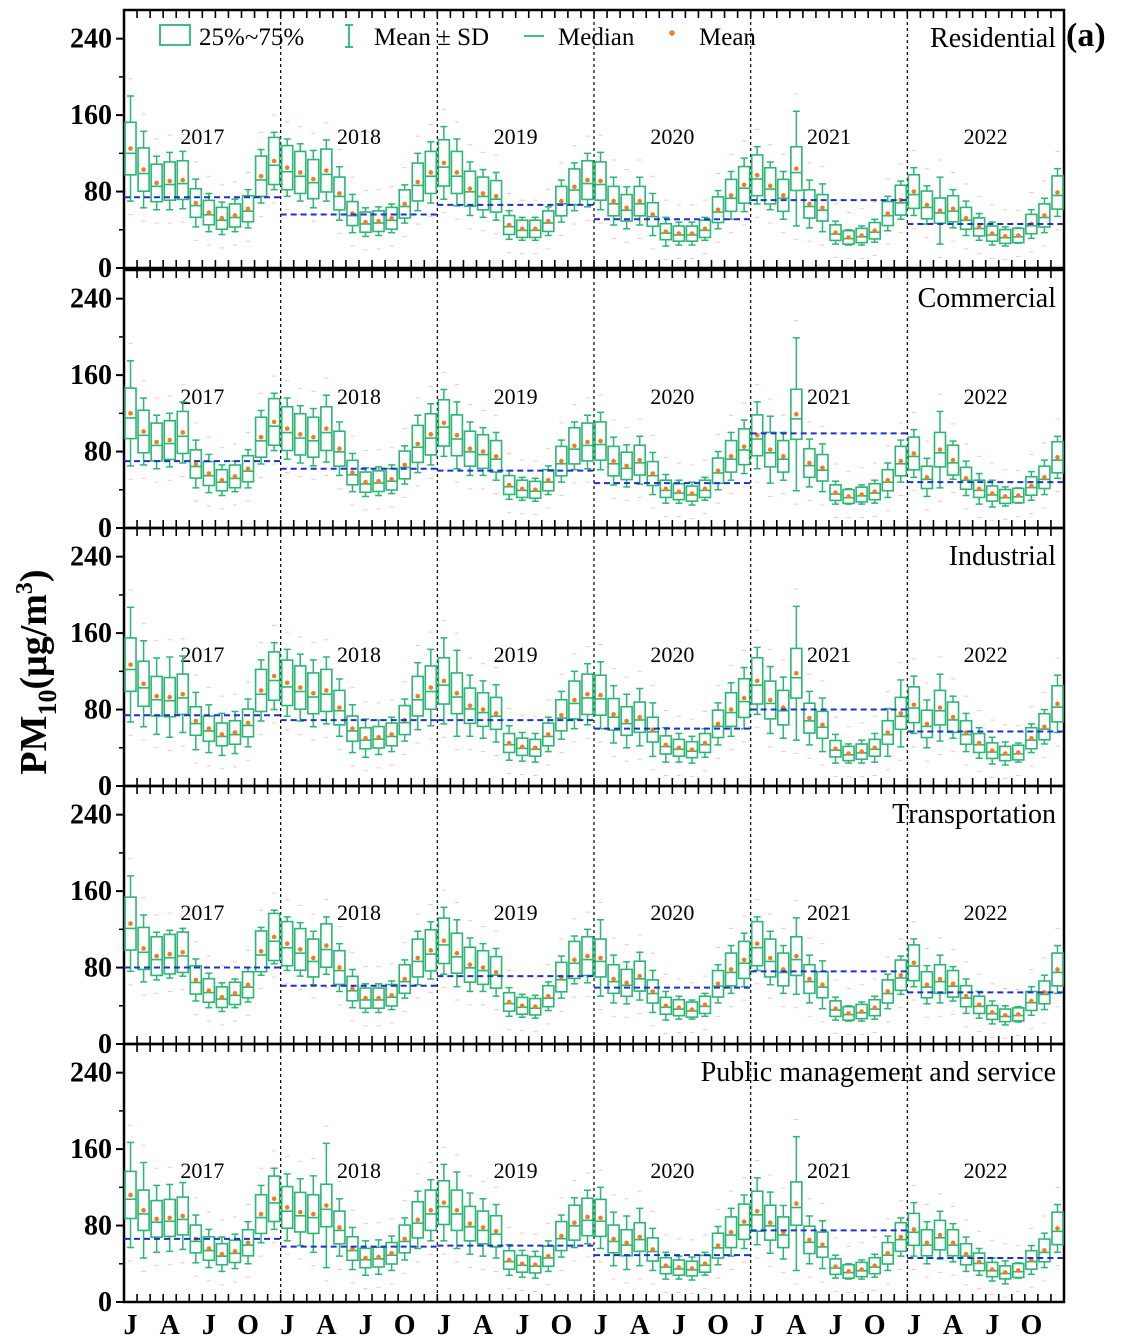 This screenshot has width=1126, height=1343. I want to click on y-axis-title-sup: 3, so click(25, 588).